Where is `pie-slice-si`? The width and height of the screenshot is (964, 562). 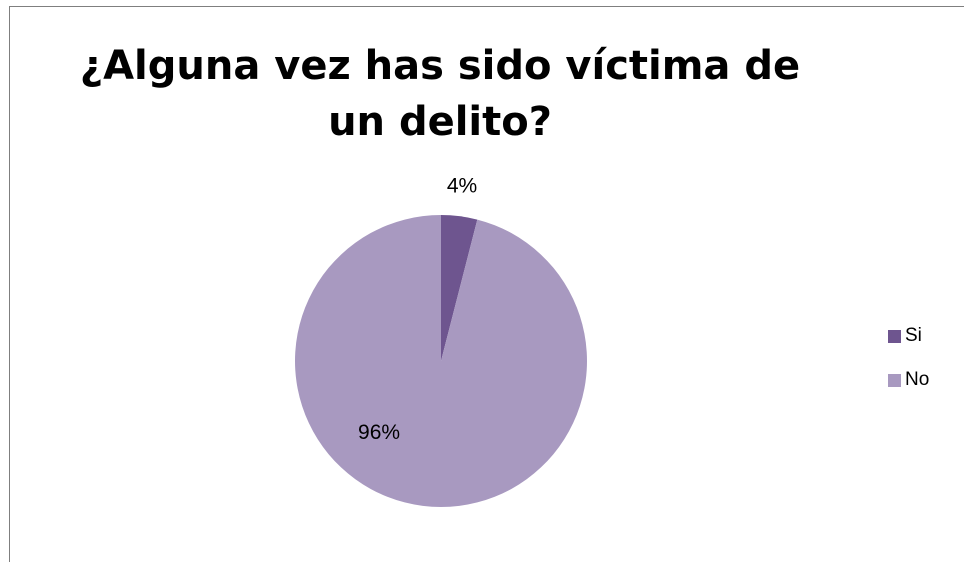
pie-slice-si is located at coordinates (459, 288).